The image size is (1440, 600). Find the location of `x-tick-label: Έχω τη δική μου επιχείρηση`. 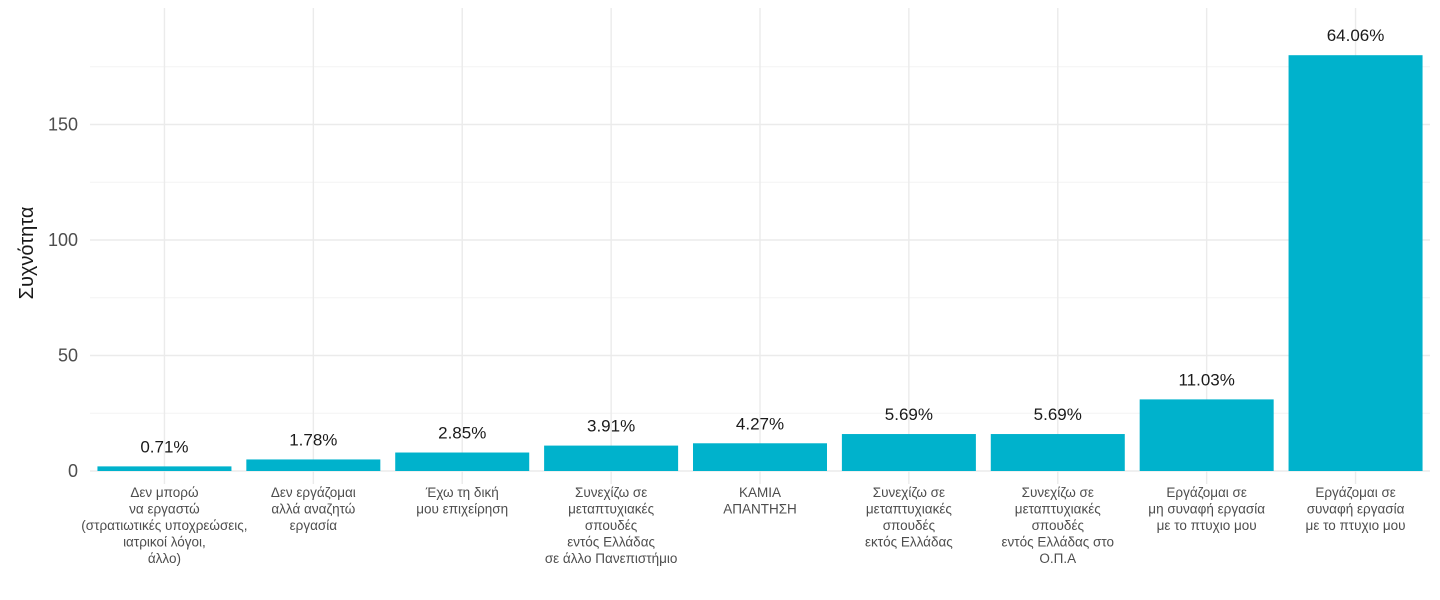

x-tick-label: Έχω τη δική μου επιχείρηση is located at coordinates (462, 501).